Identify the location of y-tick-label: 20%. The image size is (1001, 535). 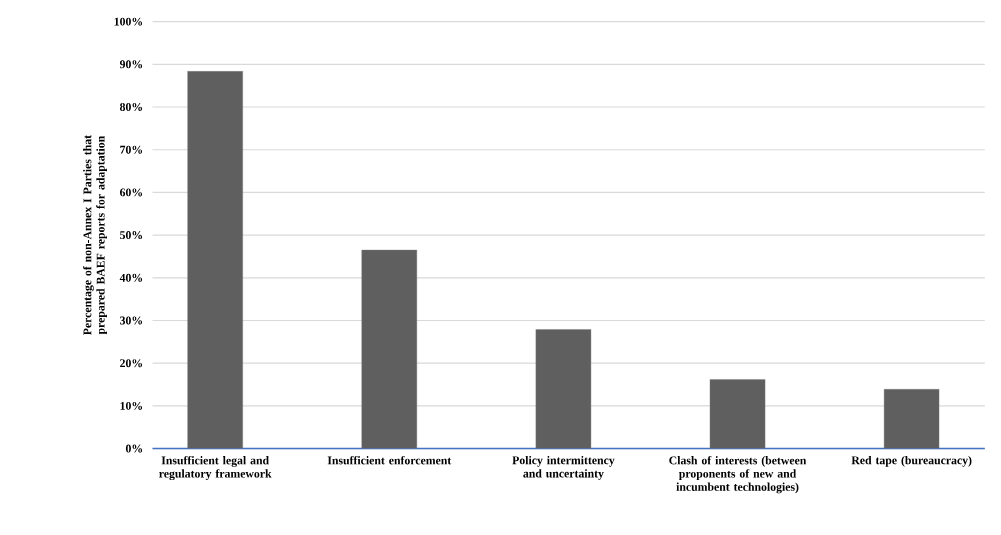
(131, 363).